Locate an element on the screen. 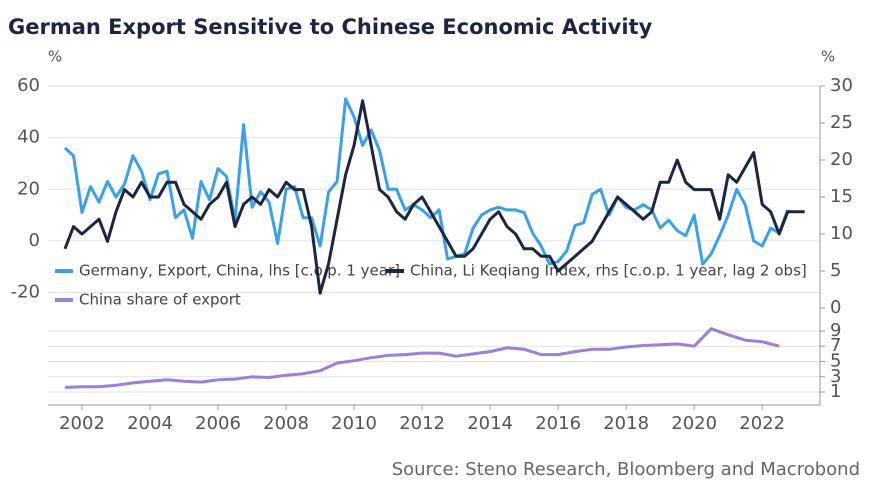 This screenshot has width=873, height=488. x-tick-label: 2010 is located at coordinates (354, 423).